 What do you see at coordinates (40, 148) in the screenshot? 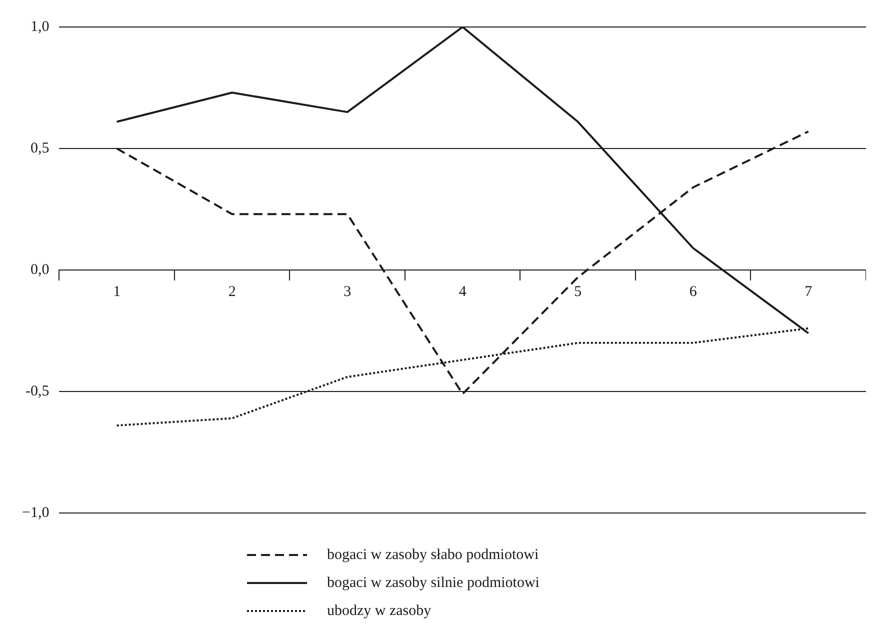
I see `y-tick-label: 0,5` at bounding box center [40, 148].